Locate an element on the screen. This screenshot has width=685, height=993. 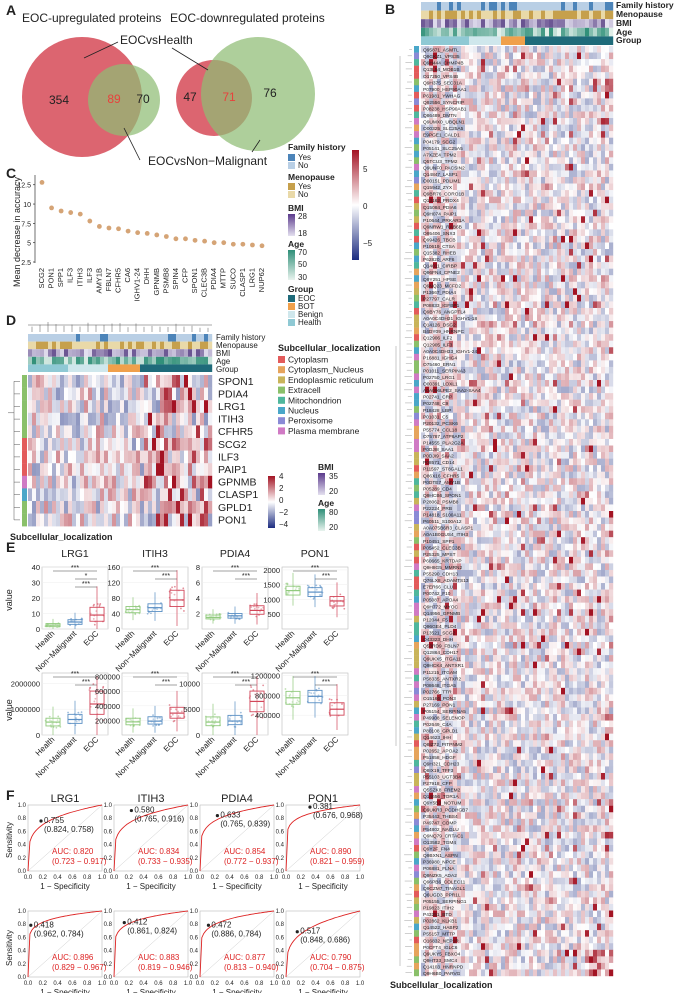
f-ytick-label: 0.4 is located at coordinates (22, 846).